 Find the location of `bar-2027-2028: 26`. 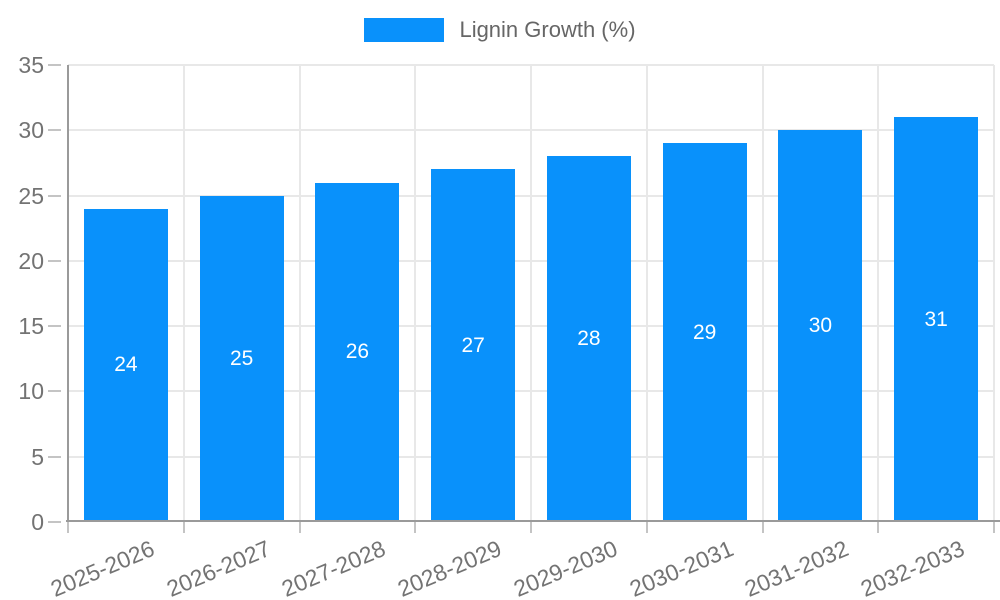

bar-2027-2028: 26 is located at coordinates (357, 352).